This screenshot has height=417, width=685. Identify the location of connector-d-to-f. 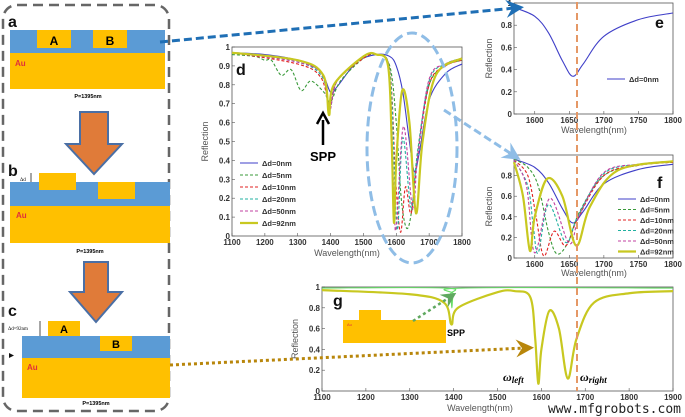
(482, 134).